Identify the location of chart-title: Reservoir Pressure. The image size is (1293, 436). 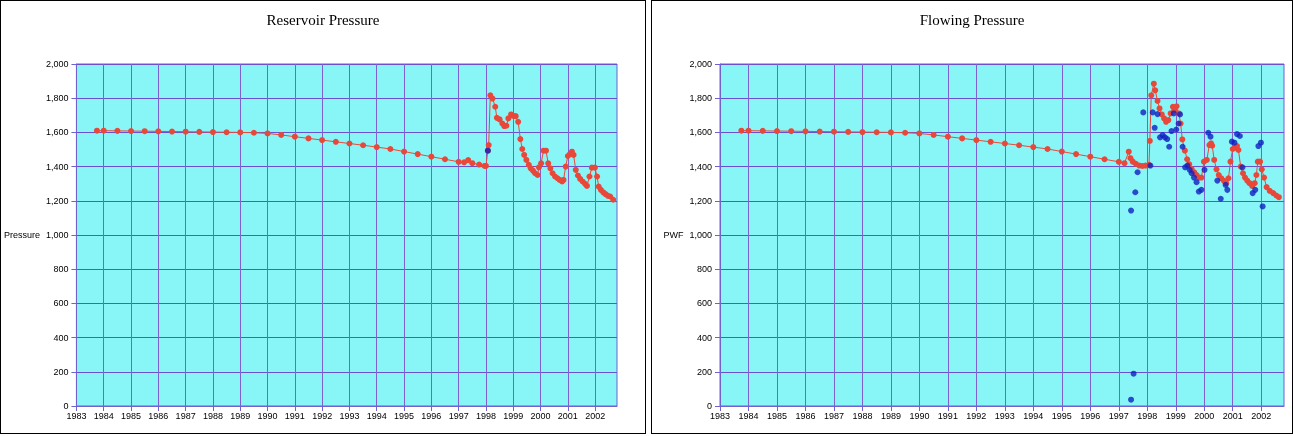
(323, 19).